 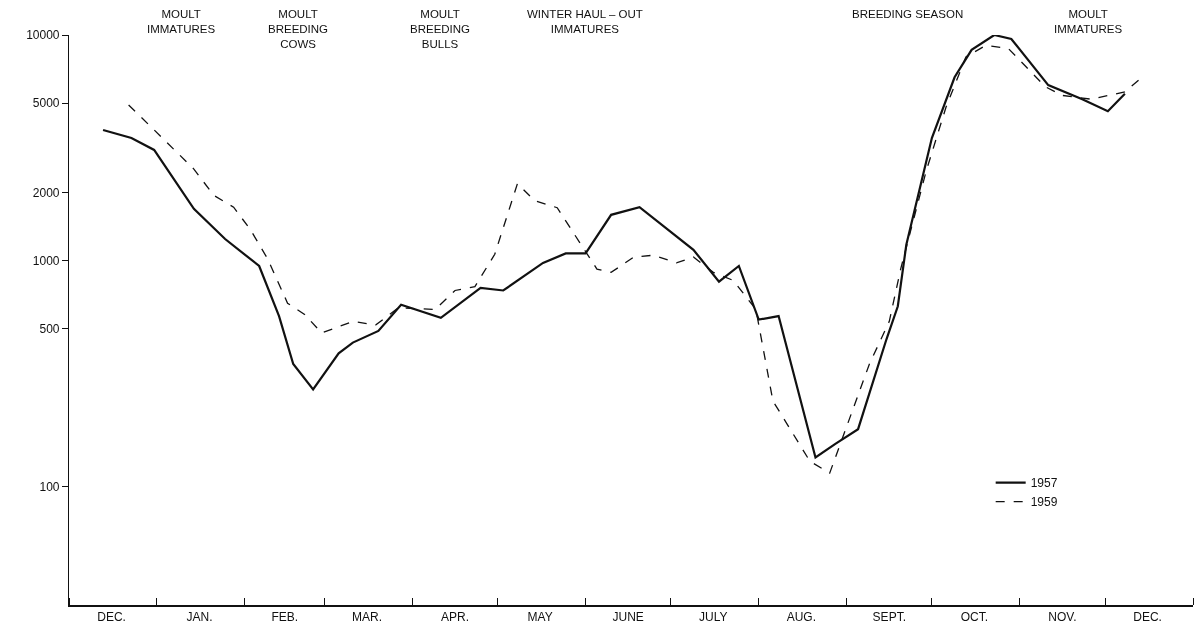 I want to click on text: WINTER HAUL – OUT IMMATURES, so click(x=585, y=21).